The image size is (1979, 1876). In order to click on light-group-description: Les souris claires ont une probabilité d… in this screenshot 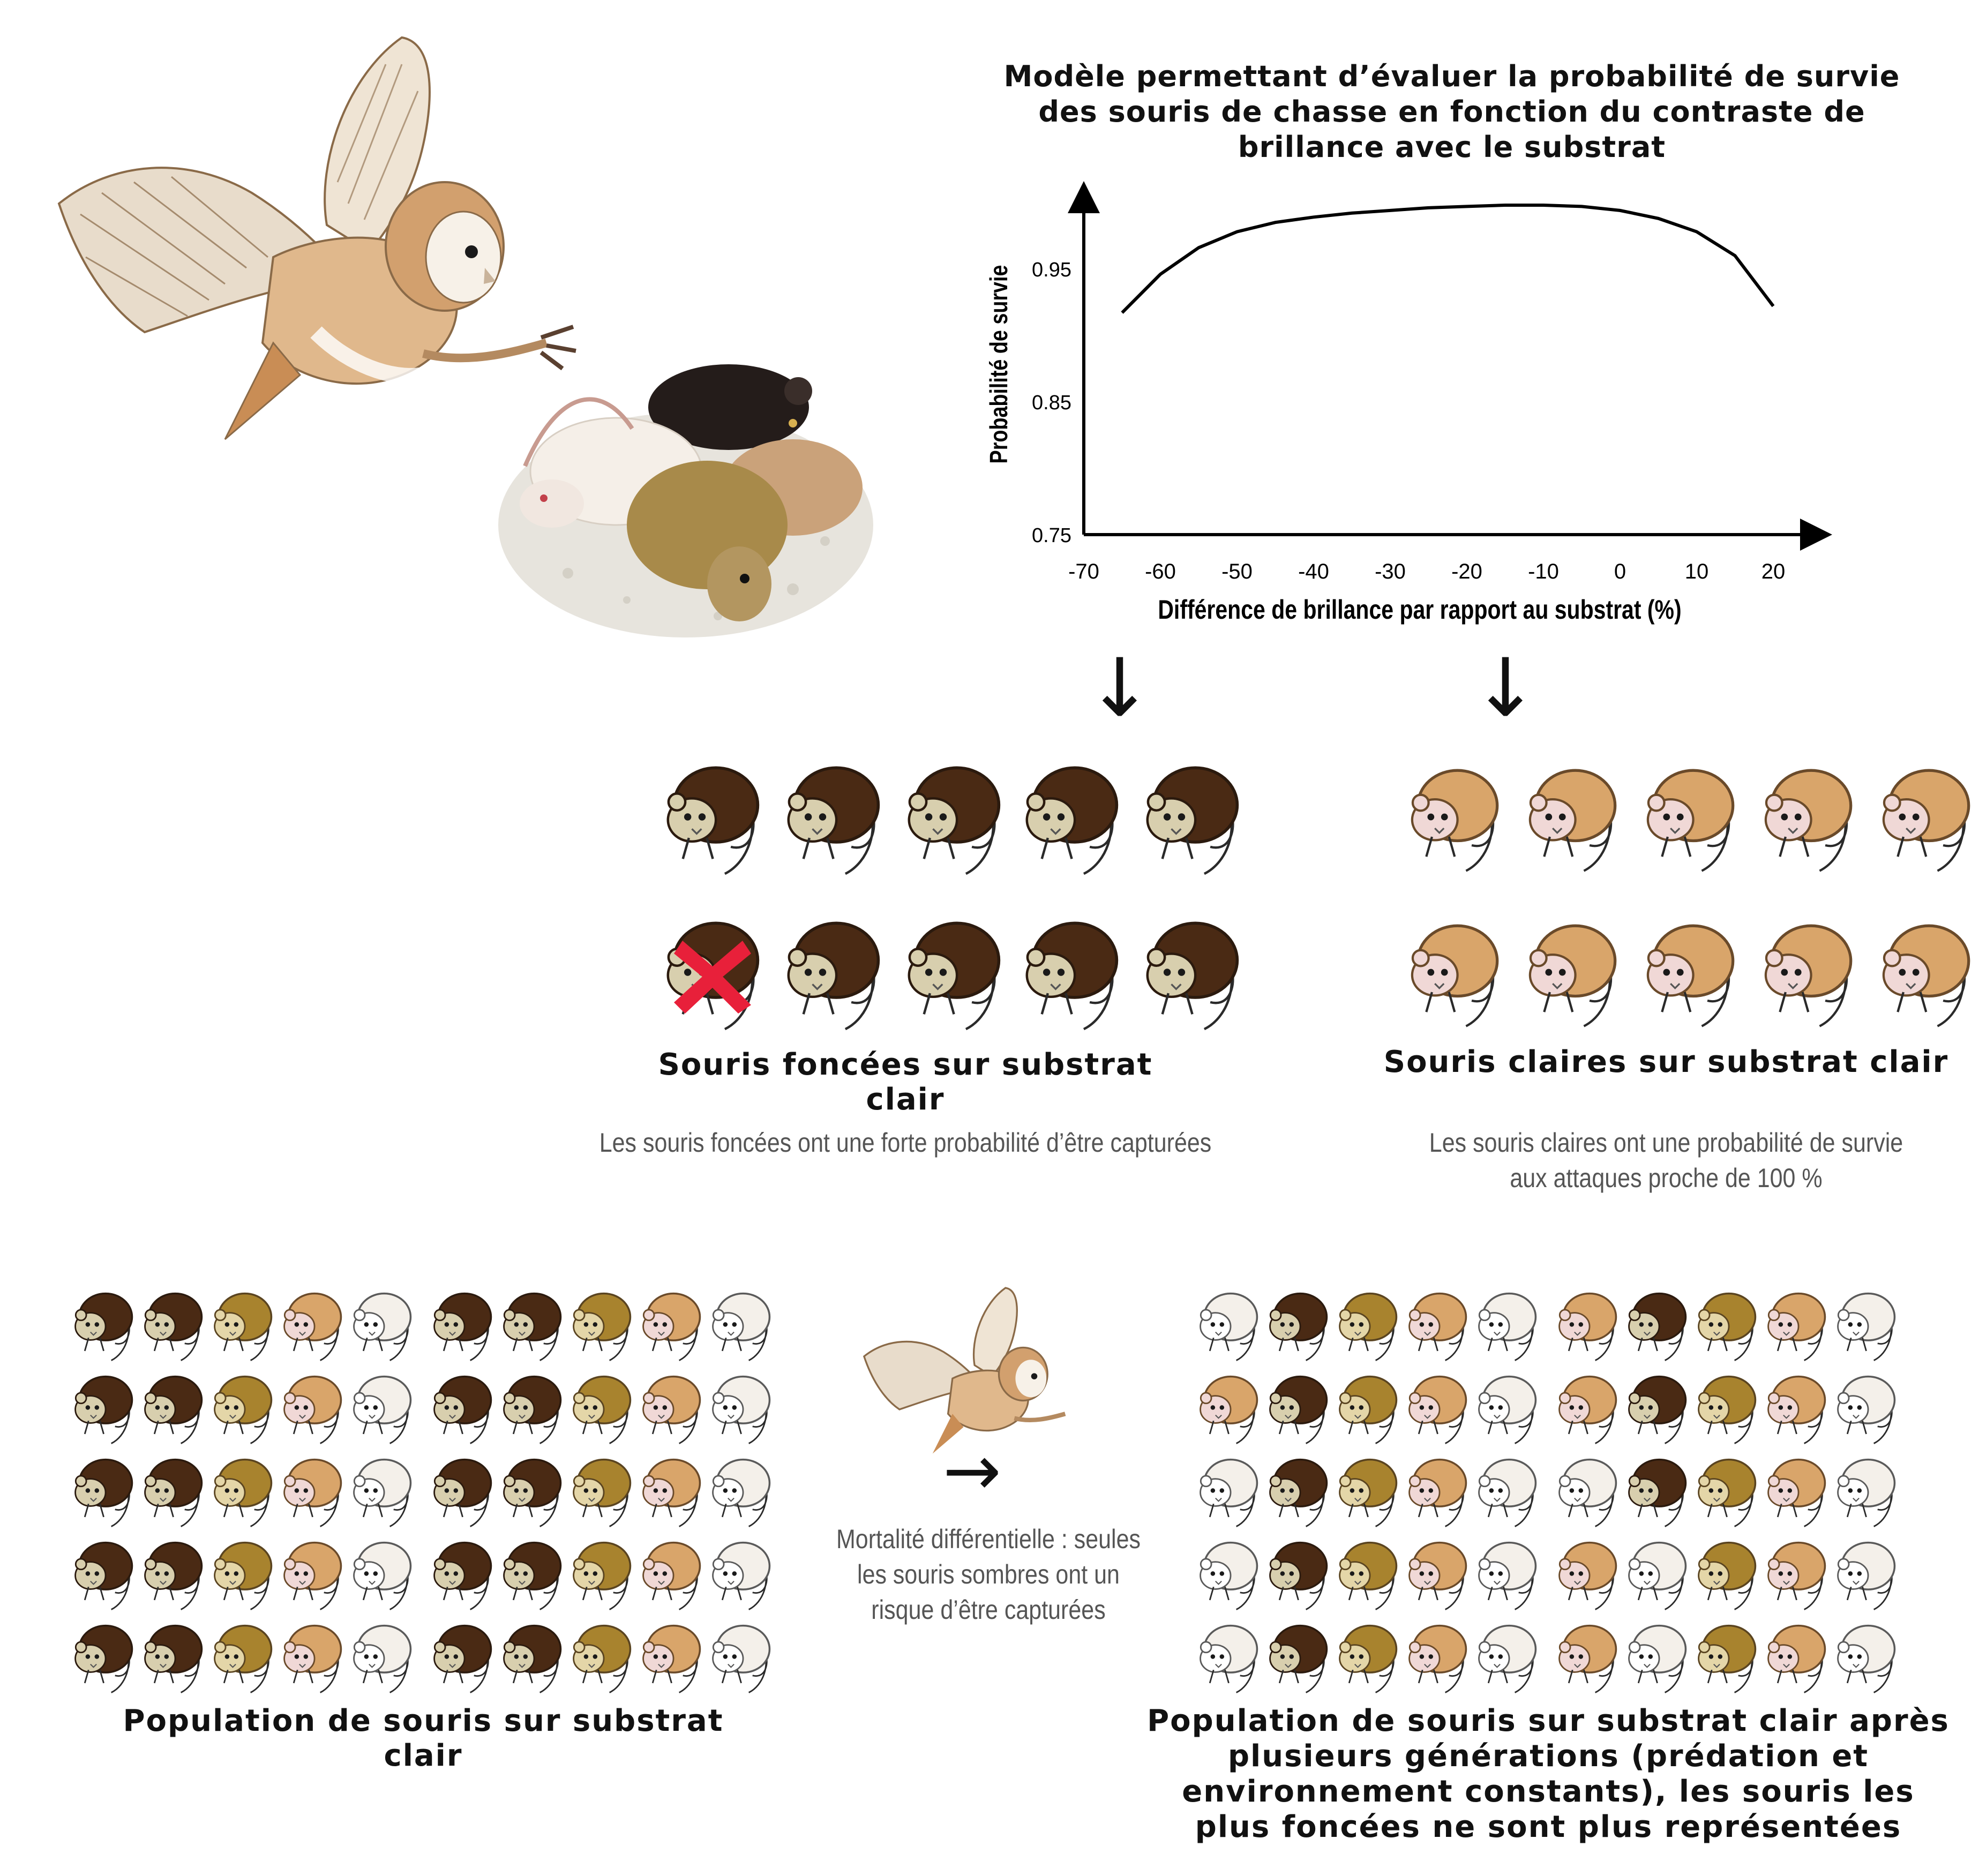, I will do `click(1666, 1160)`.